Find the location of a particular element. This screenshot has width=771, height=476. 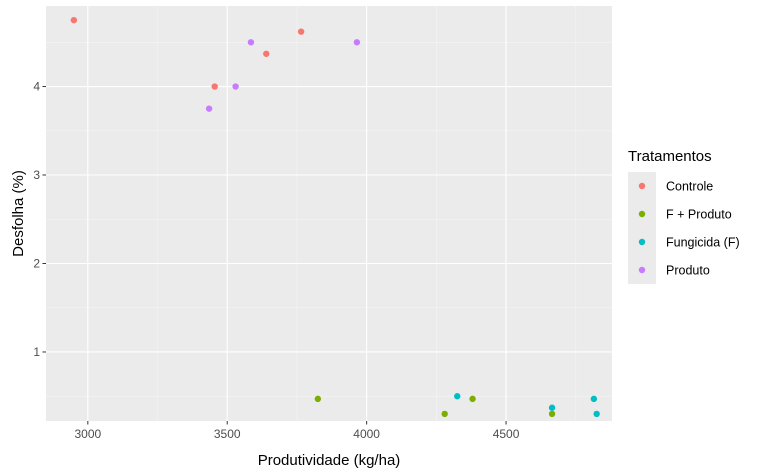

y-tick-label: 1 is located at coordinates (36, 352).